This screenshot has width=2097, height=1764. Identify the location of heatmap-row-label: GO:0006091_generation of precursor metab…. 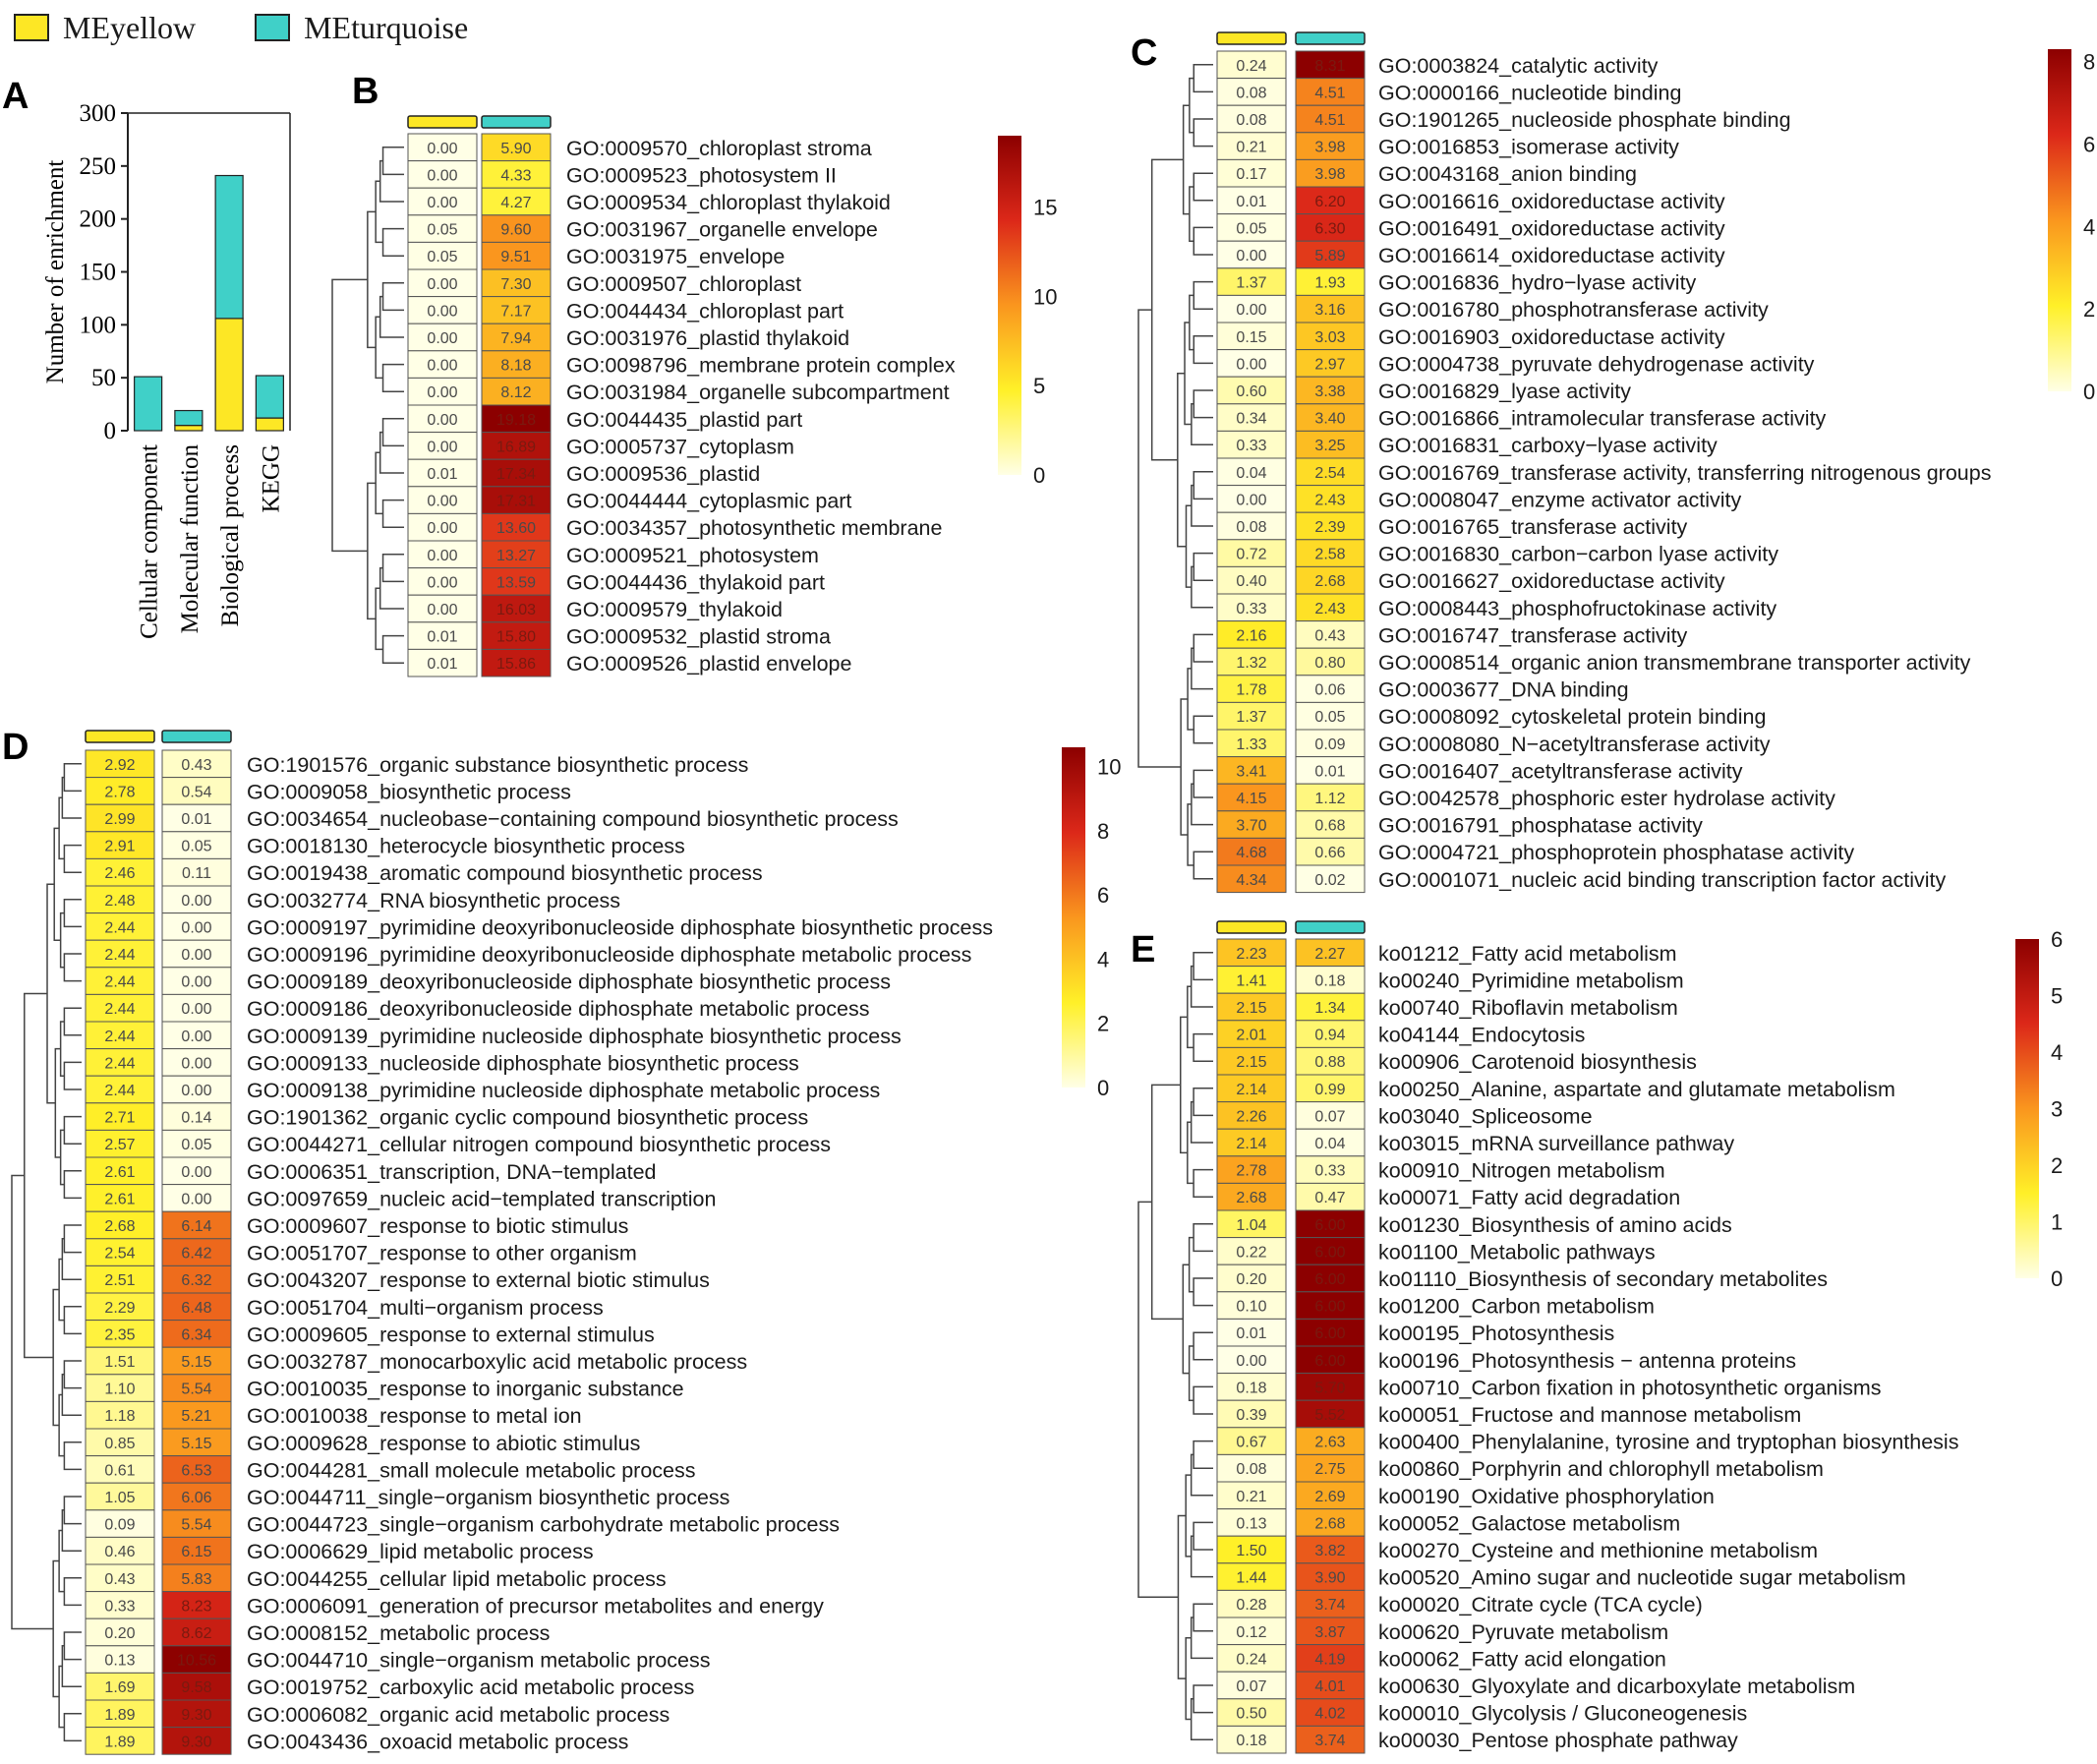
(535, 1605).